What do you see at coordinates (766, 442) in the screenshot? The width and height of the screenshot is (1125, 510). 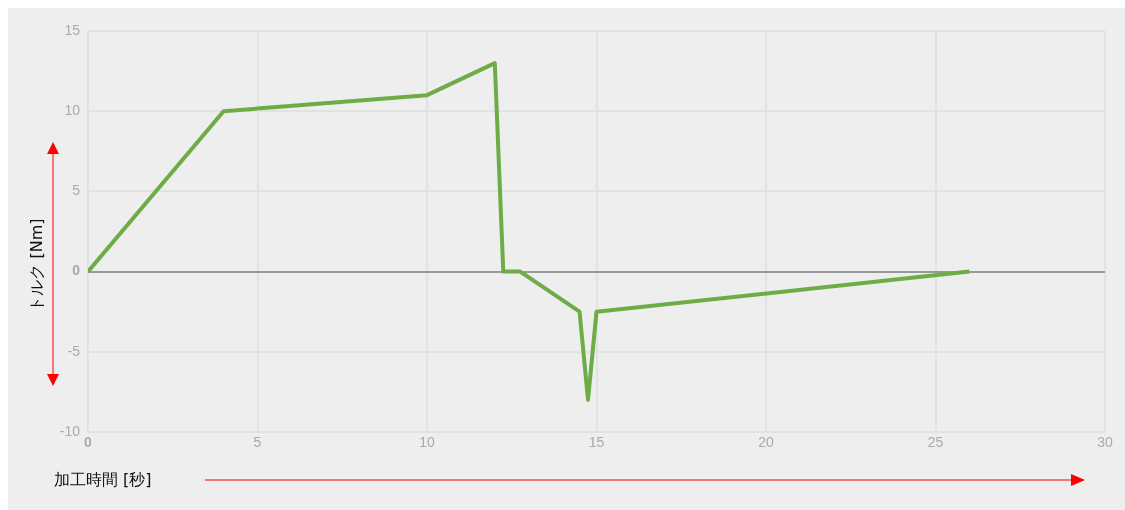 I see `x-tick-label: 20` at bounding box center [766, 442].